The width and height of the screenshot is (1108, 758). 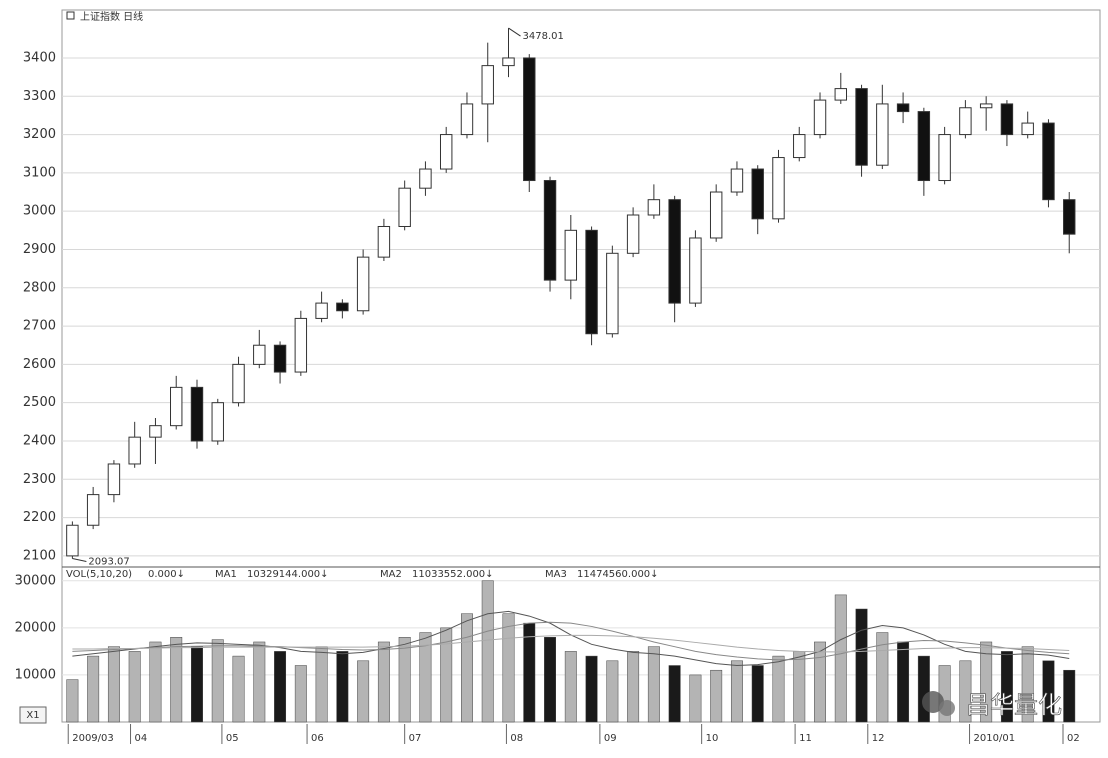 What do you see at coordinates (556, 574) in the screenshot?
I see `legend-label: MA3` at bounding box center [556, 574].